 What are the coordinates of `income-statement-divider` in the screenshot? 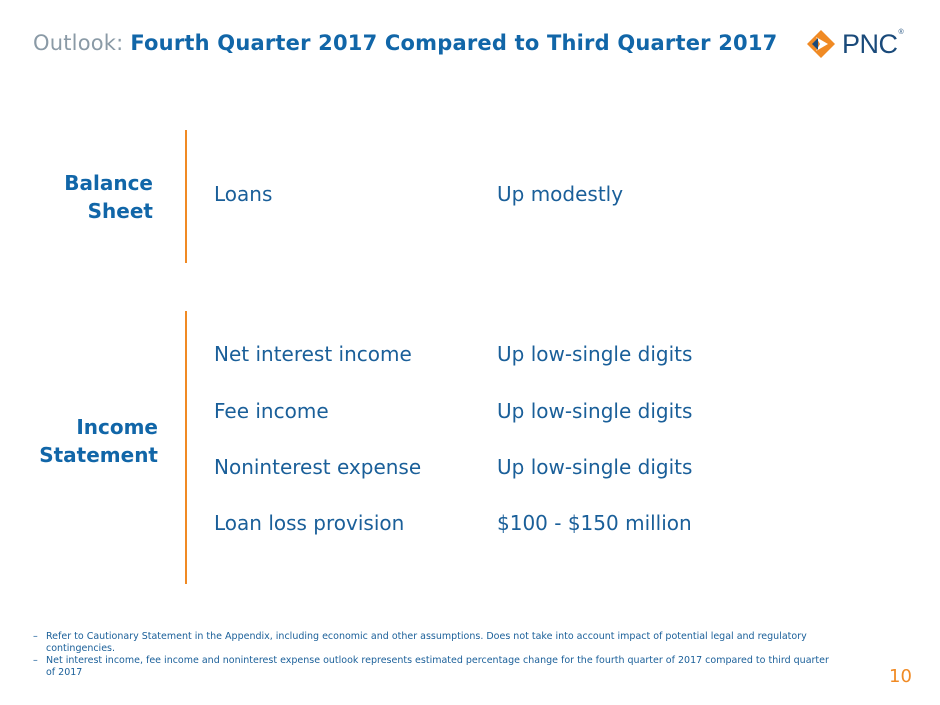 It's located at (186, 447).